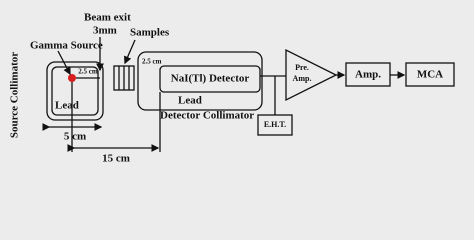 Image resolution: width=474 pixels, height=240 pixels. I want to click on distance-label: 15 cm, so click(116, 159).